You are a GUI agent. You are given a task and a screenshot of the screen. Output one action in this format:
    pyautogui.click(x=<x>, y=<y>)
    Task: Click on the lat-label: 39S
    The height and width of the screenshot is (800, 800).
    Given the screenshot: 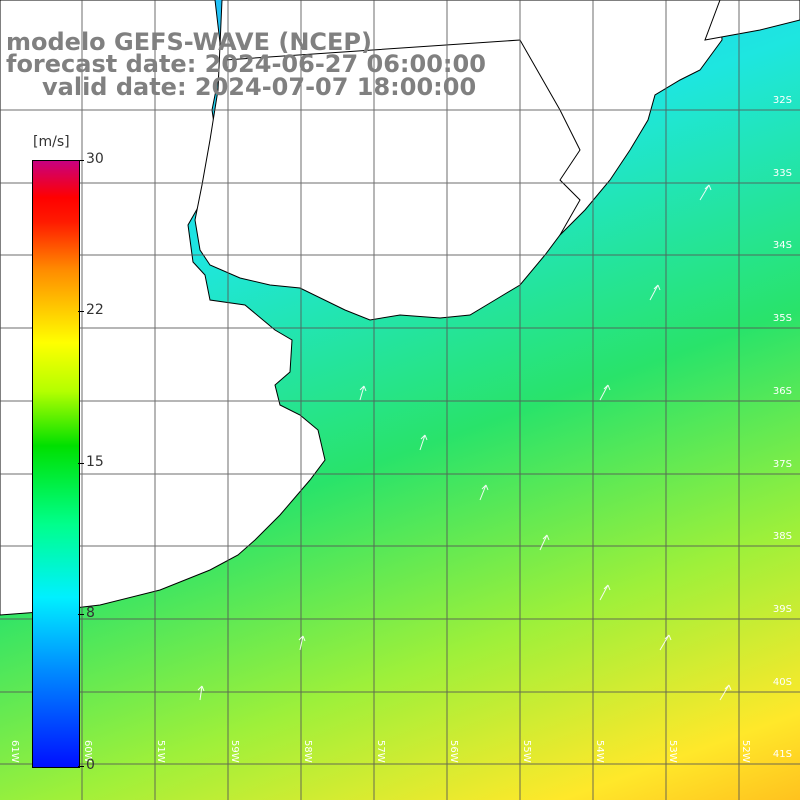 What is the action you would take?
    pyautogui.click(x=782, y=609)
    